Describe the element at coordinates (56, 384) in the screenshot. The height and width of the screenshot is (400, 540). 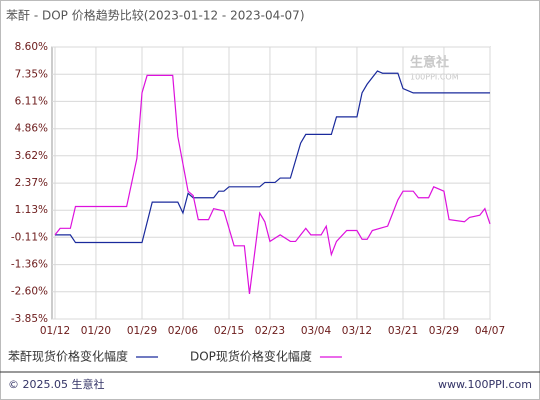
I see `footer-left: © 2025.05 生意社` at that location.